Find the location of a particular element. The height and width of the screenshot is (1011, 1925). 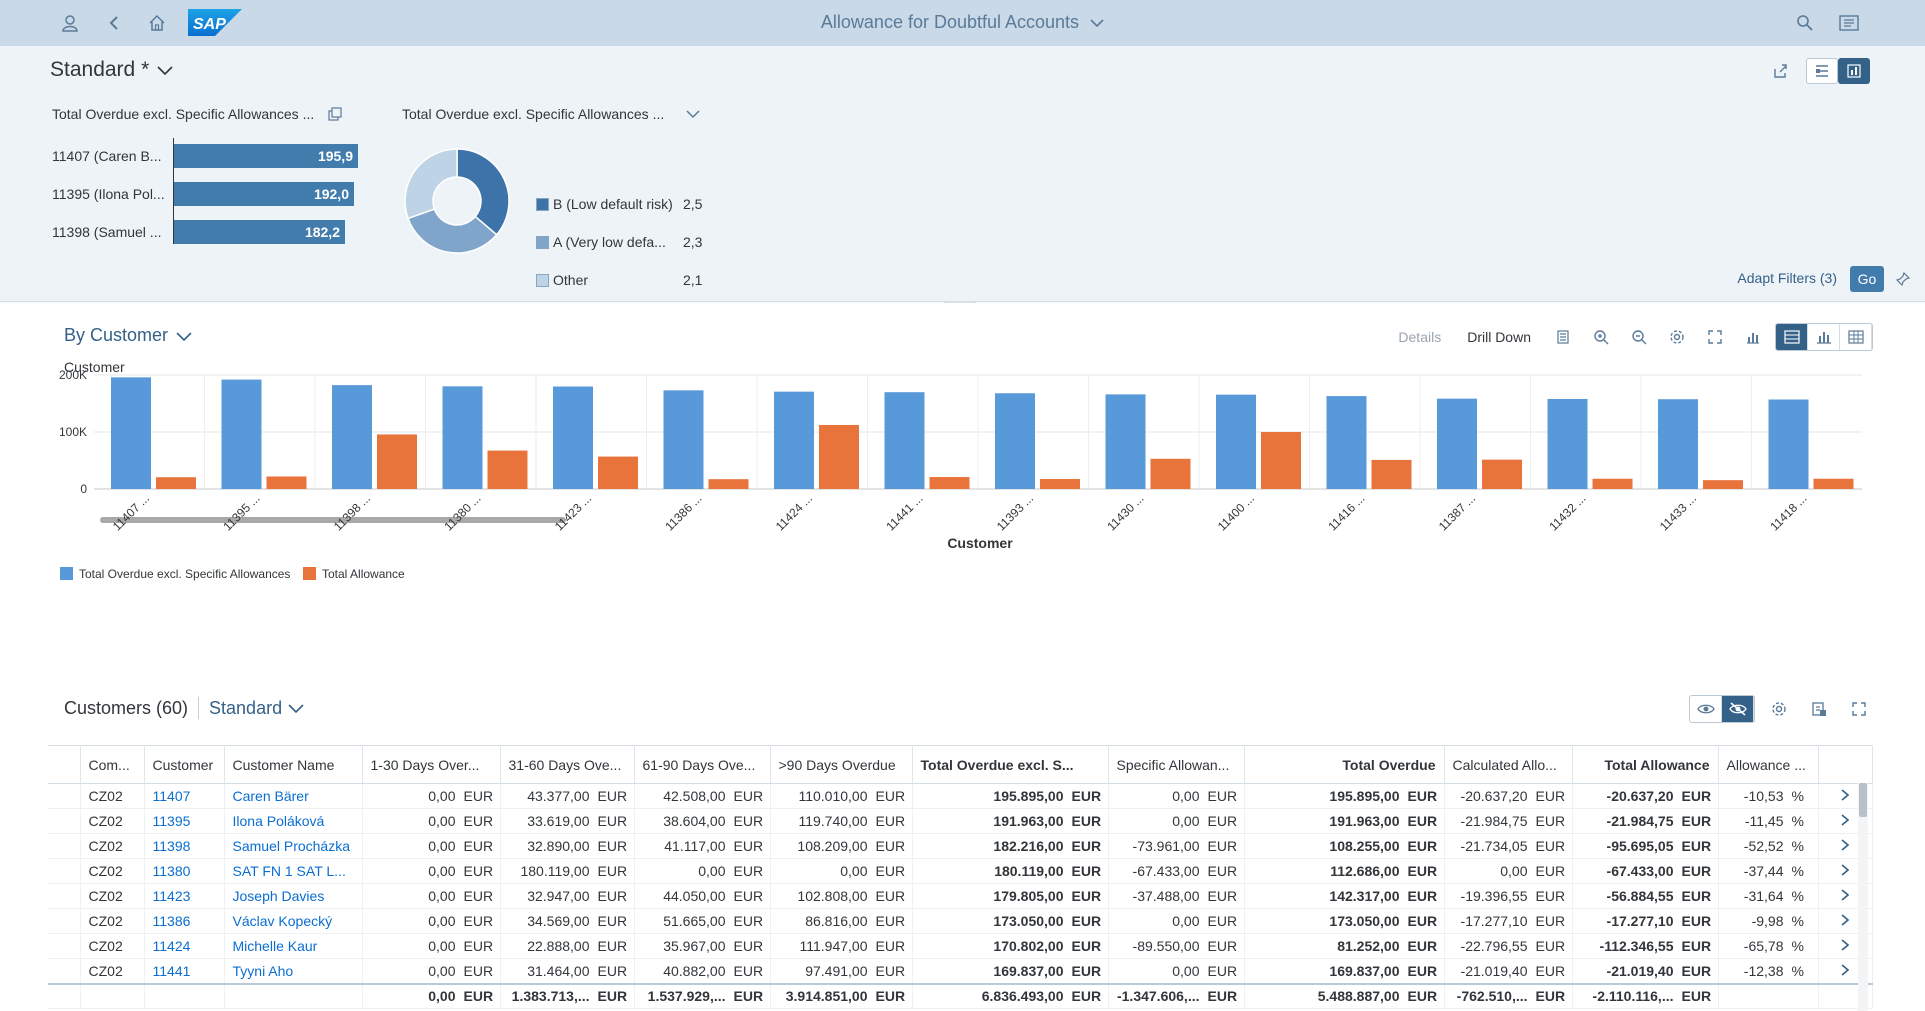

customer-name-link: Václav Kopecký is located at coordinates (293, 921).